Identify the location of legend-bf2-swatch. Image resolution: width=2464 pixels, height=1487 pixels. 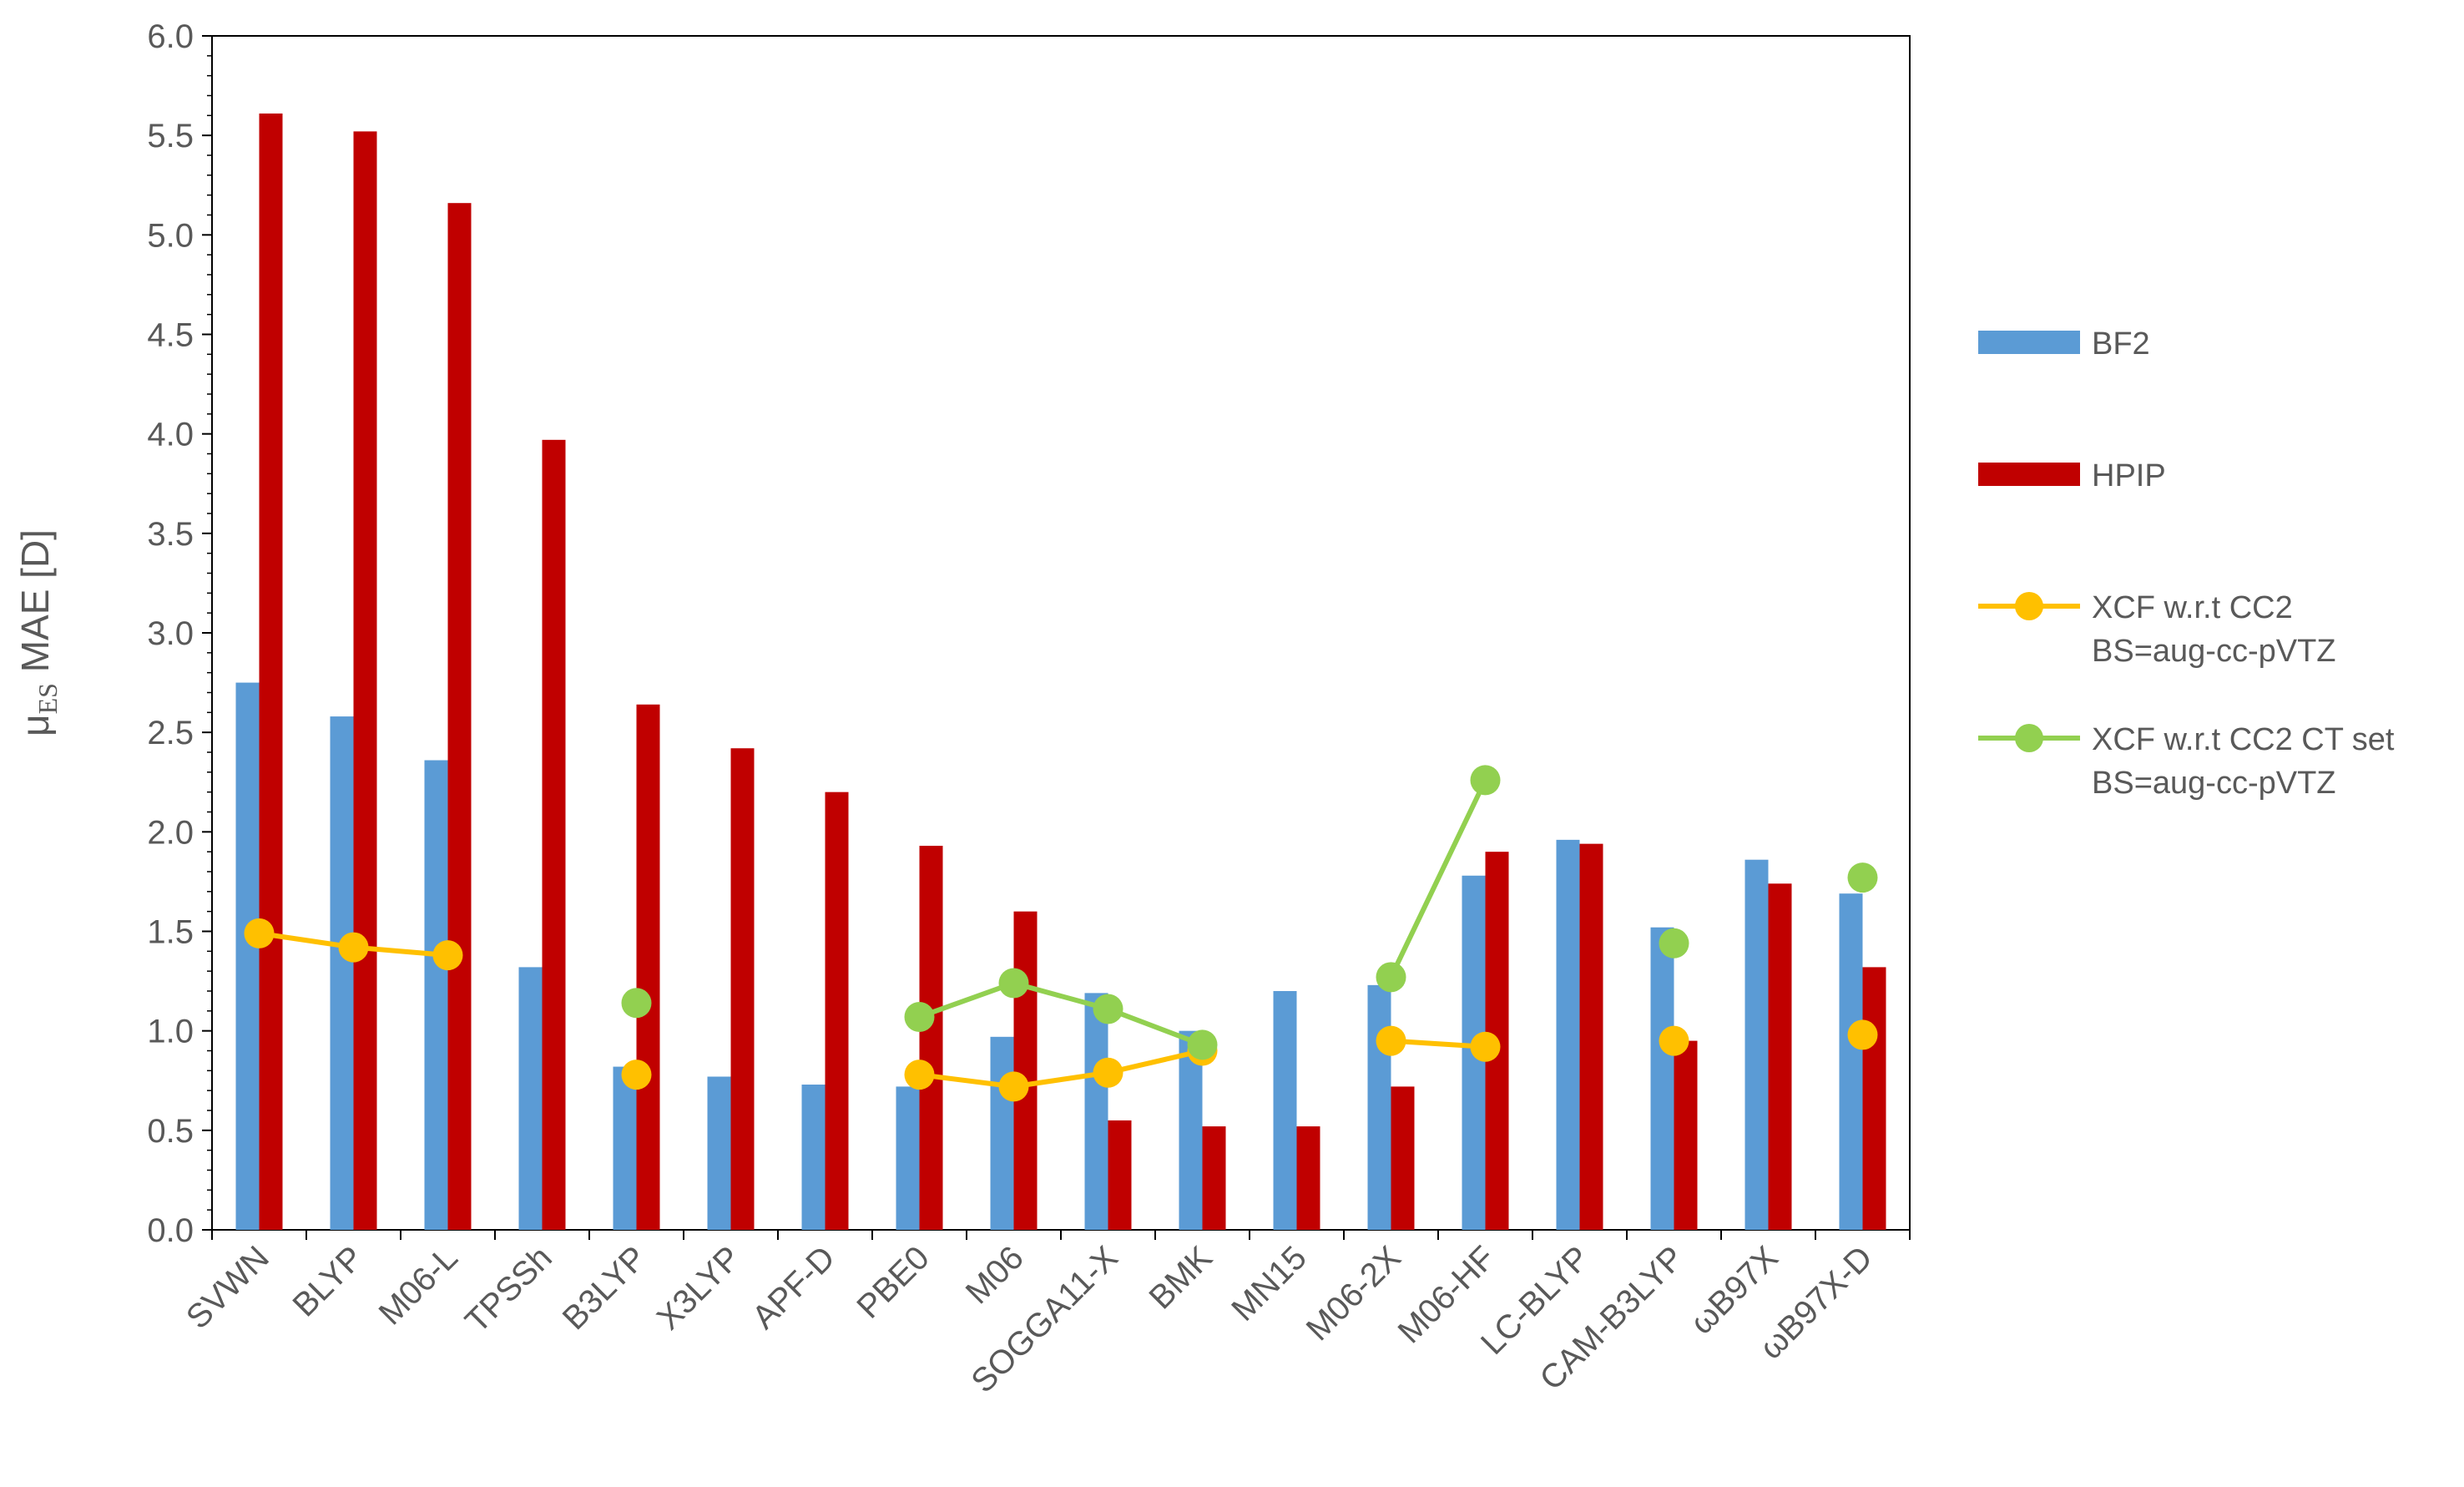
(2029, 342).